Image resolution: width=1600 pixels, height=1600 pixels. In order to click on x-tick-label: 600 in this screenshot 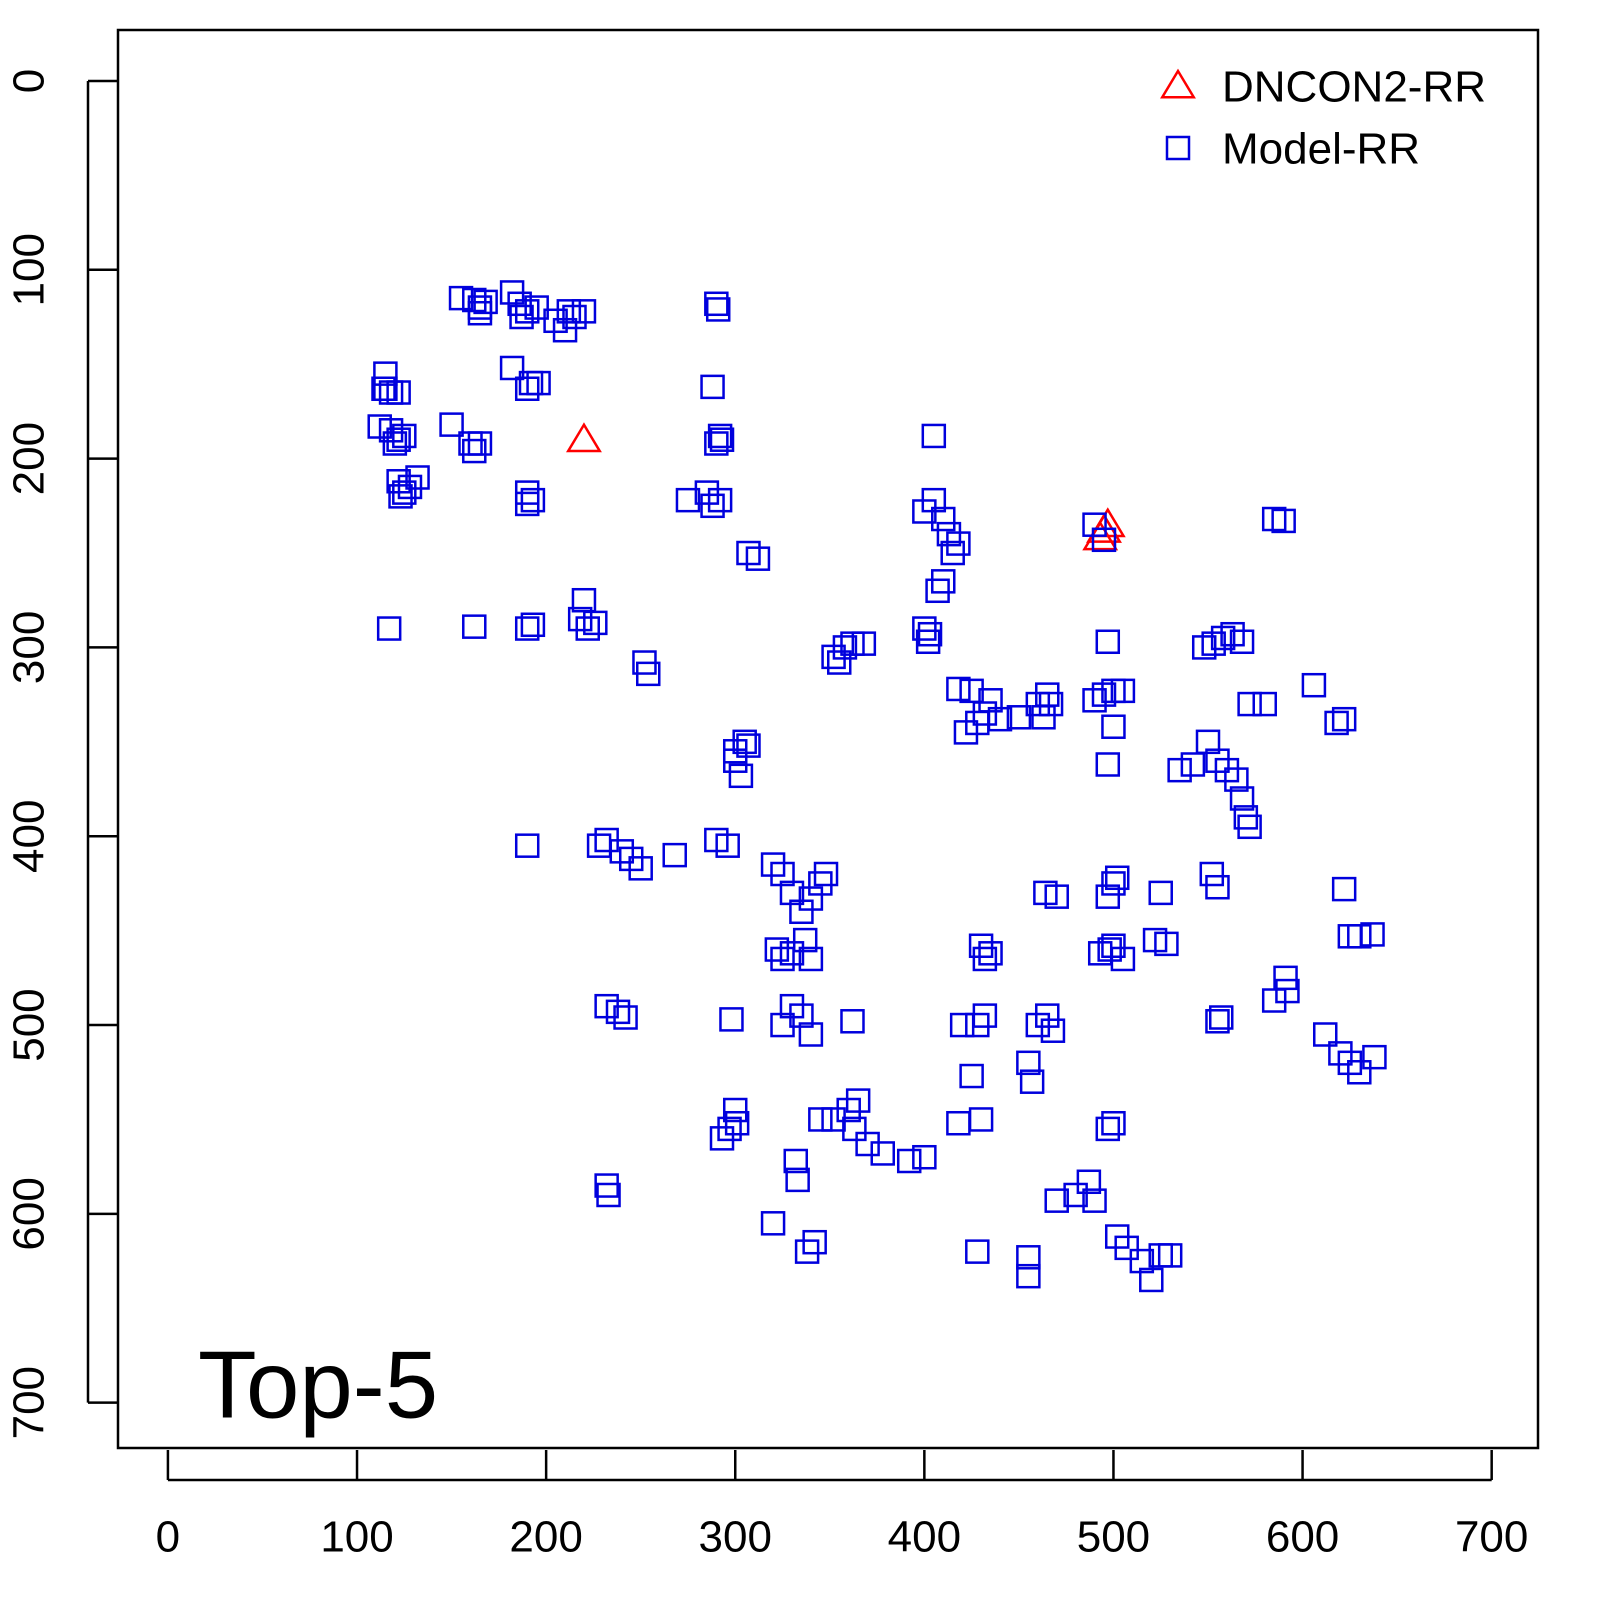, I will do `click(1302, 1537)`.